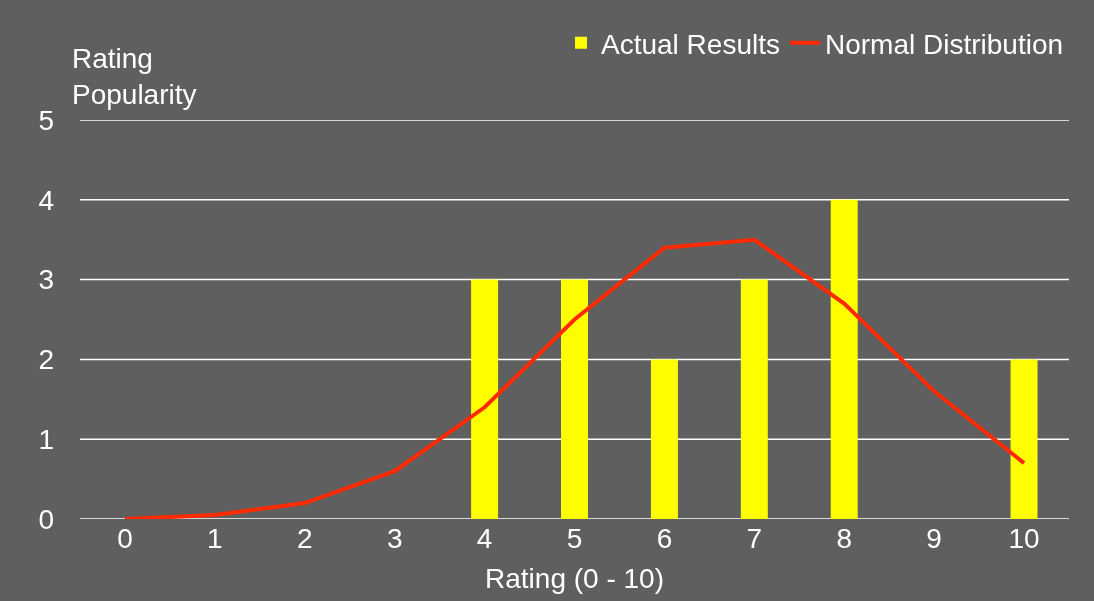  What do you see at coordinates (215, 538) in the screenshot?
I see `x-tick-label: 1` at bounding box center [215, 538].